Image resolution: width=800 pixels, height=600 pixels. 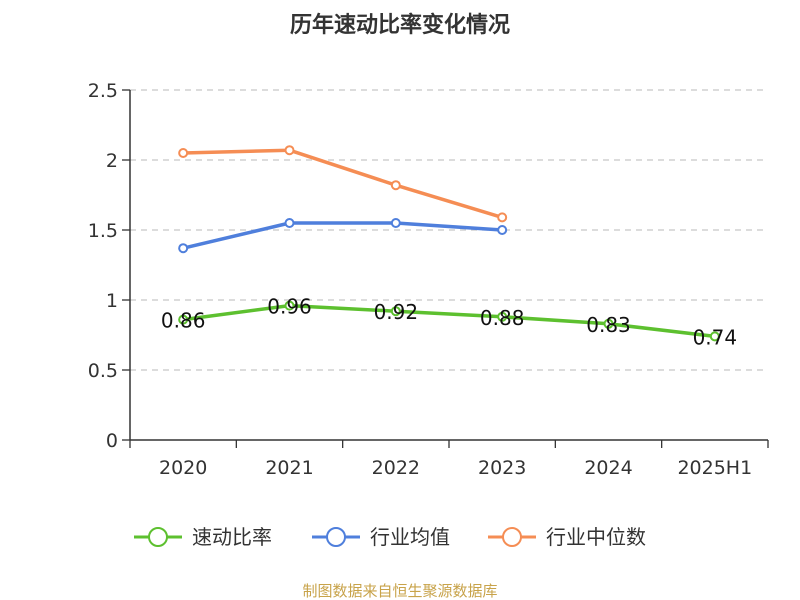 I want to click on y-tick-label: 1.5, so click(x=103, y=231).